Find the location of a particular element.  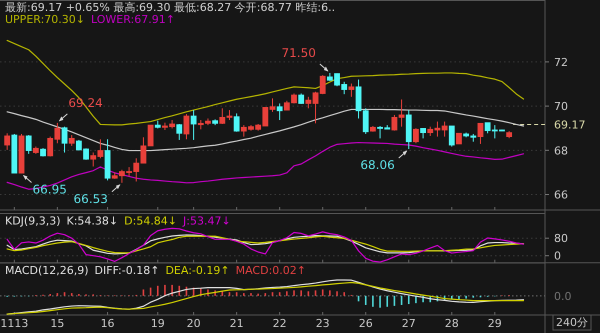

legend-item: D:54.84↓ is located at coordinates (151, 221).